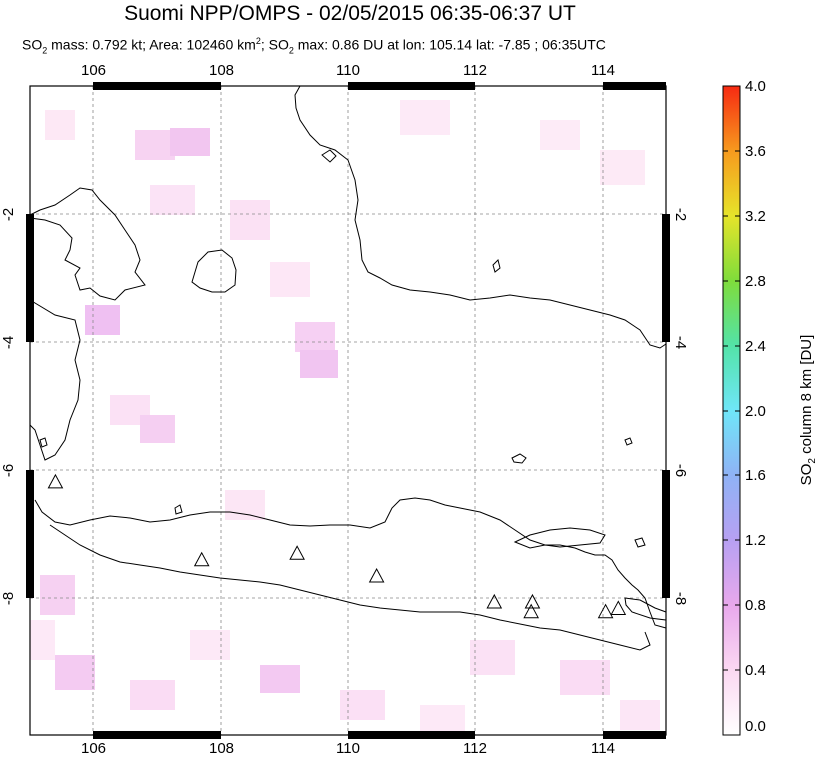 This screenshot has width=823, height=759. I want to click on y-tick-right-6: -6, so click(681, 470).